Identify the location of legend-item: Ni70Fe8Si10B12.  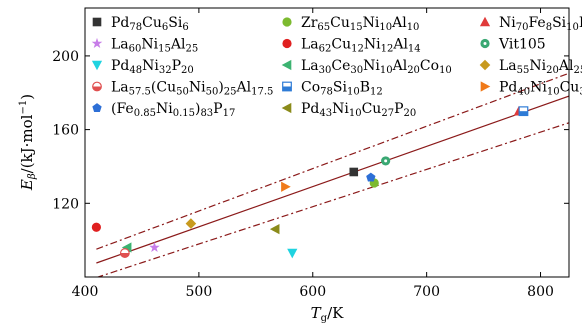
(530, 24).